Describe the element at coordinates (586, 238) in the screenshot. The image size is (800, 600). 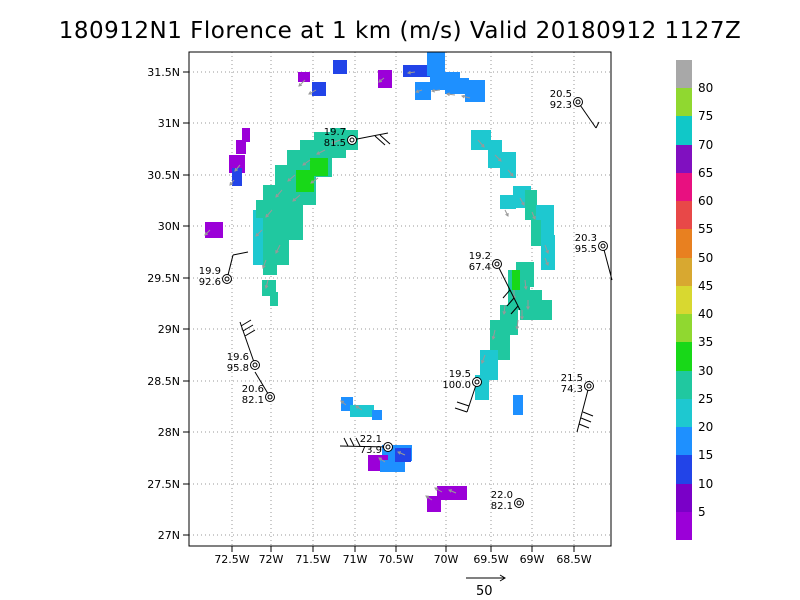
I see `station-speed: 20.3` at that location.